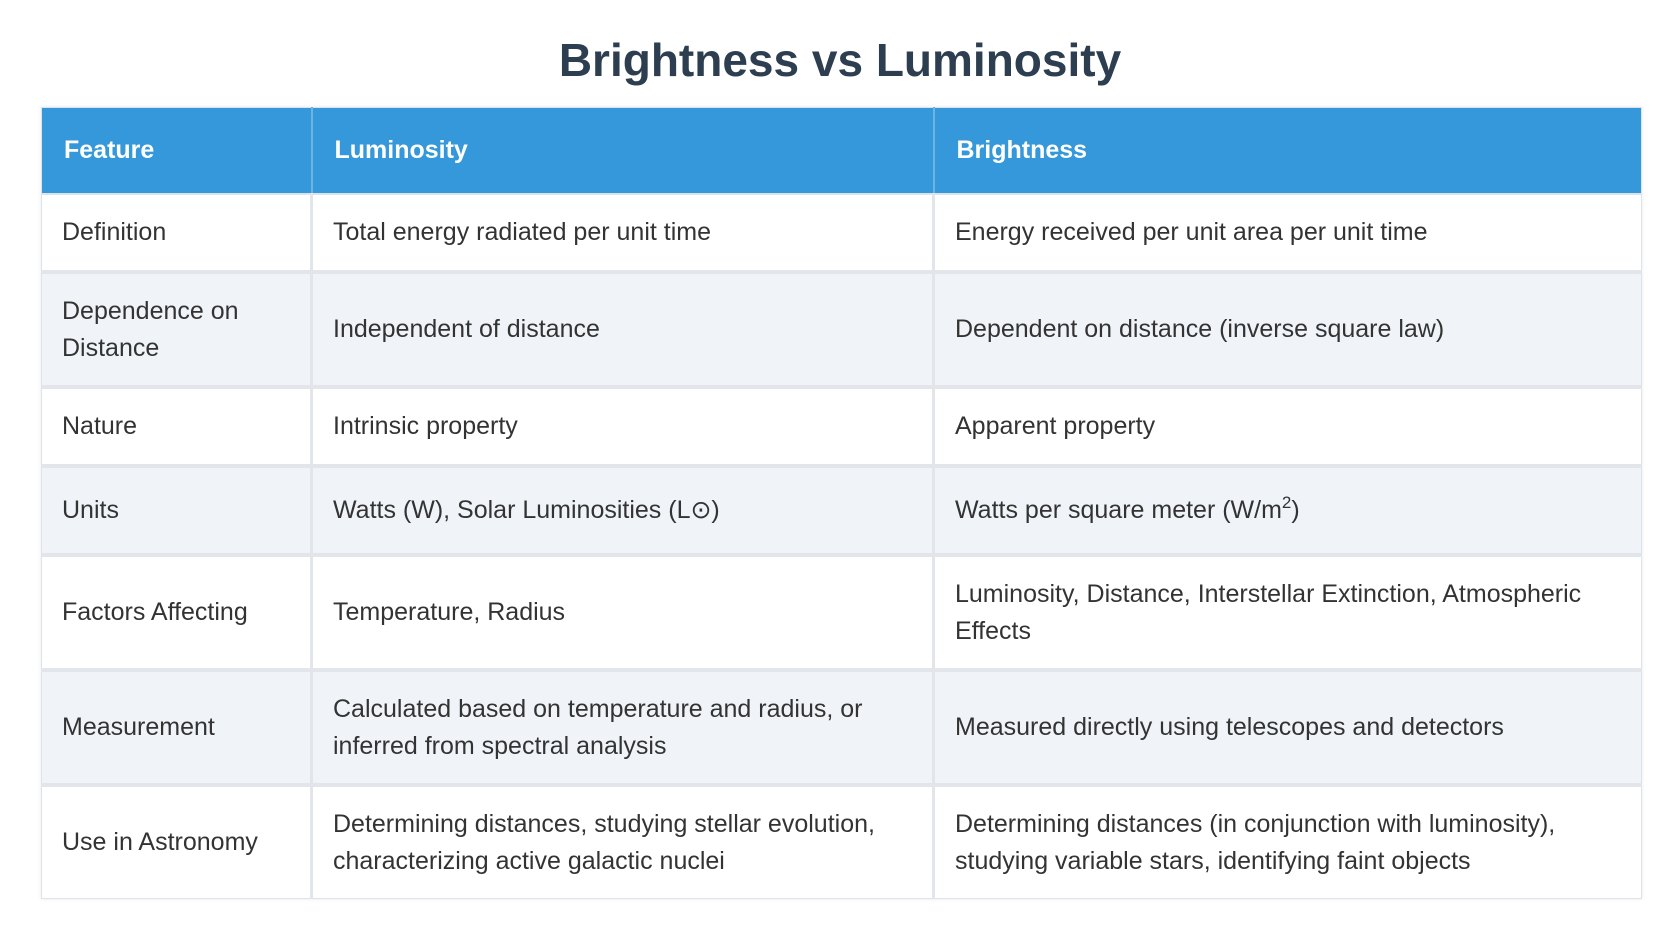  I want to click on luminosity-cell: Temperature, Radius, so click(623, 613).